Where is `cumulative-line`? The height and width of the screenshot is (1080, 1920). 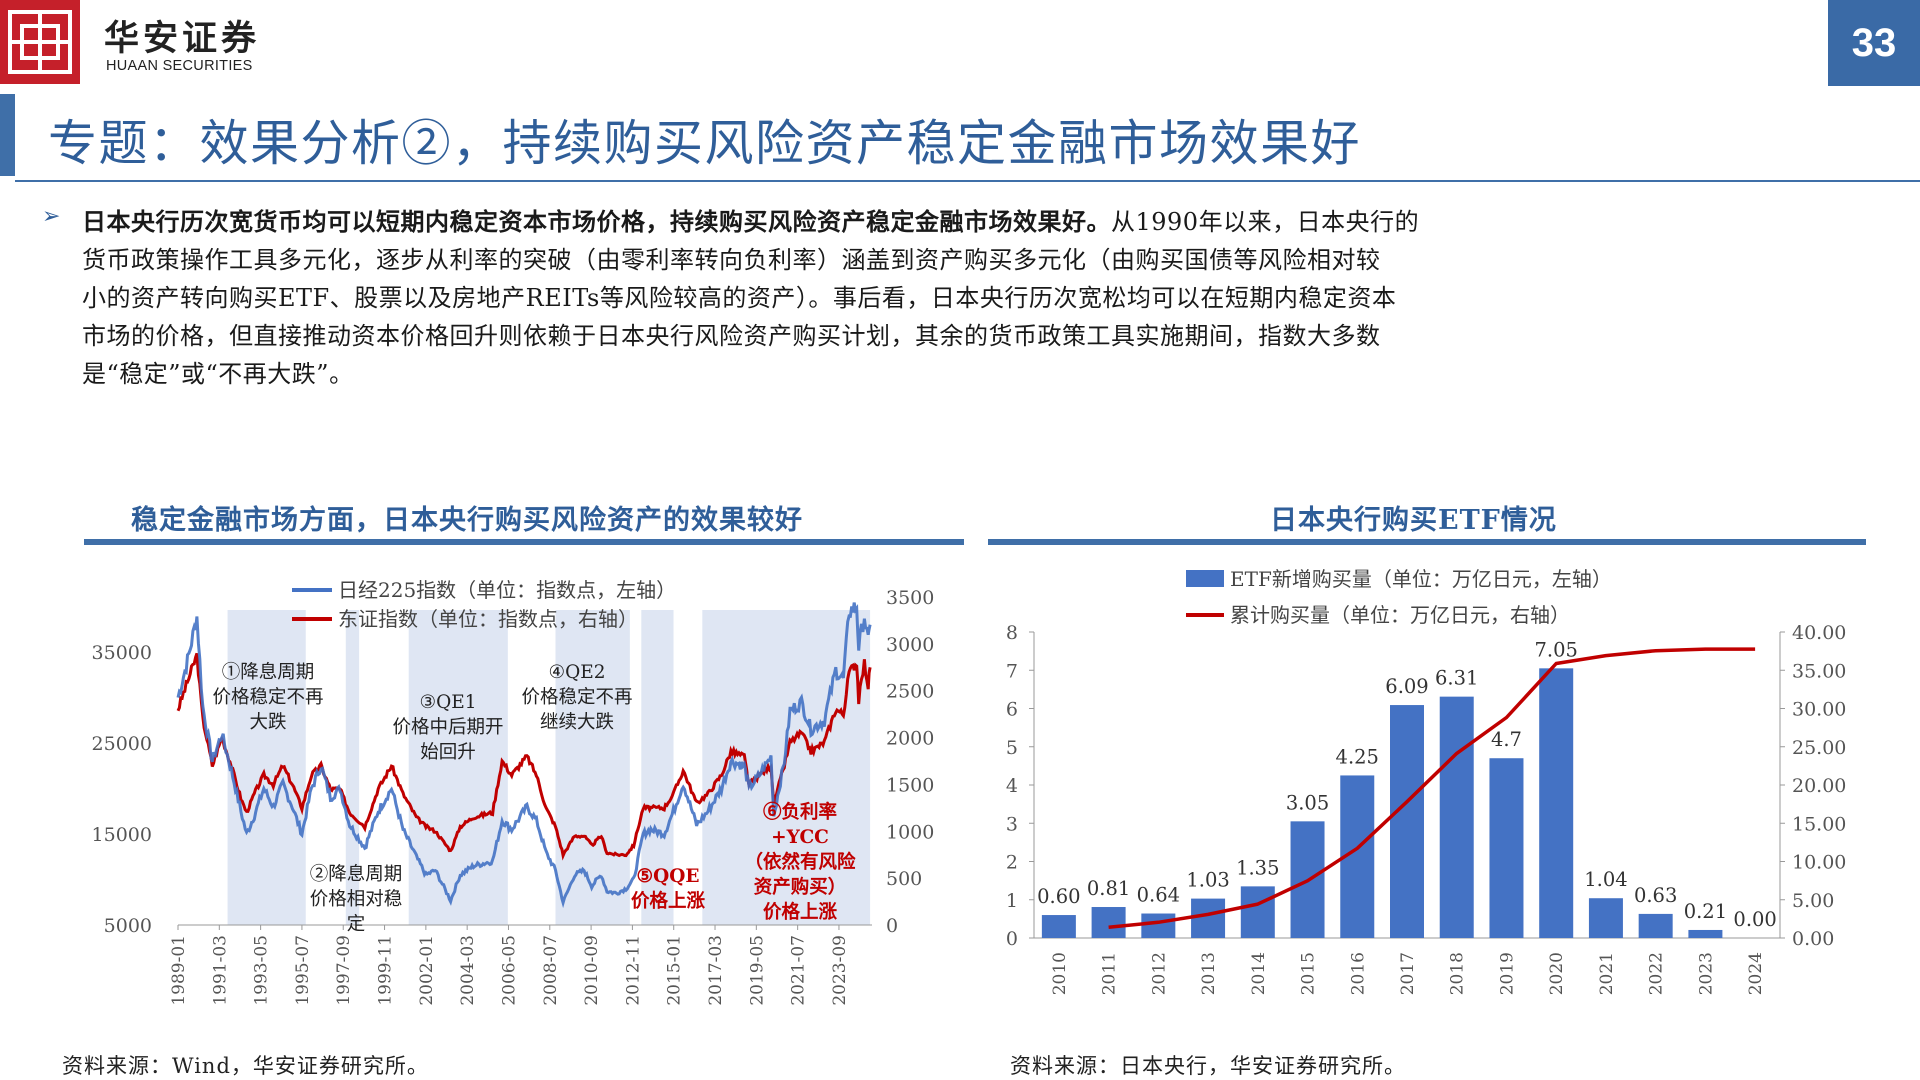 cumulative-line is located at coordinates (1432, 788).